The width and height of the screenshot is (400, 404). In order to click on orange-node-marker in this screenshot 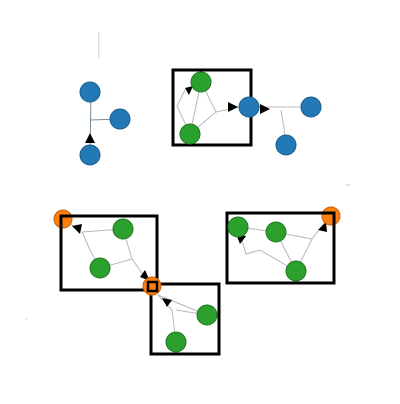, I will do `click(152, 286)`.